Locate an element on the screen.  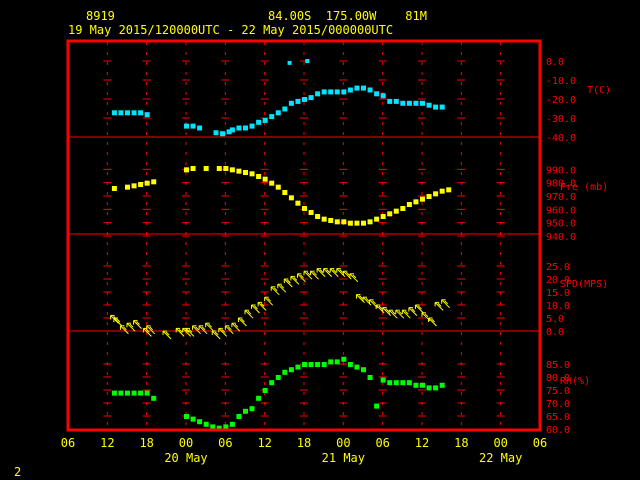
y-tick-label: 970.0 is located at coordinates (561, 197).